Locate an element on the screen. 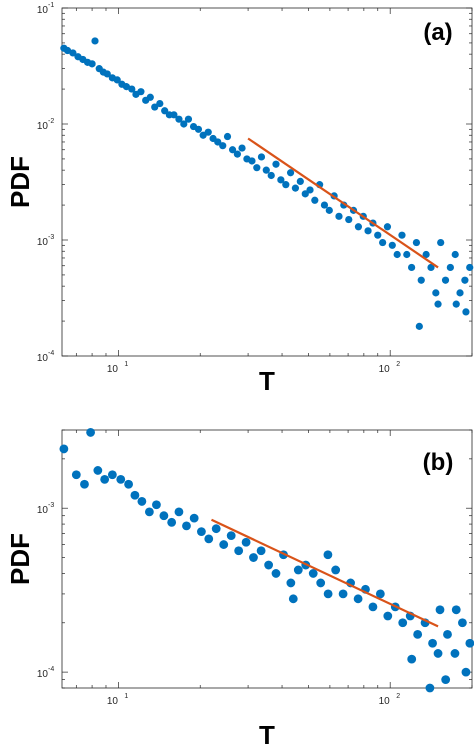  y-tick-exponent: -4 is located at coordinates (51, 353).